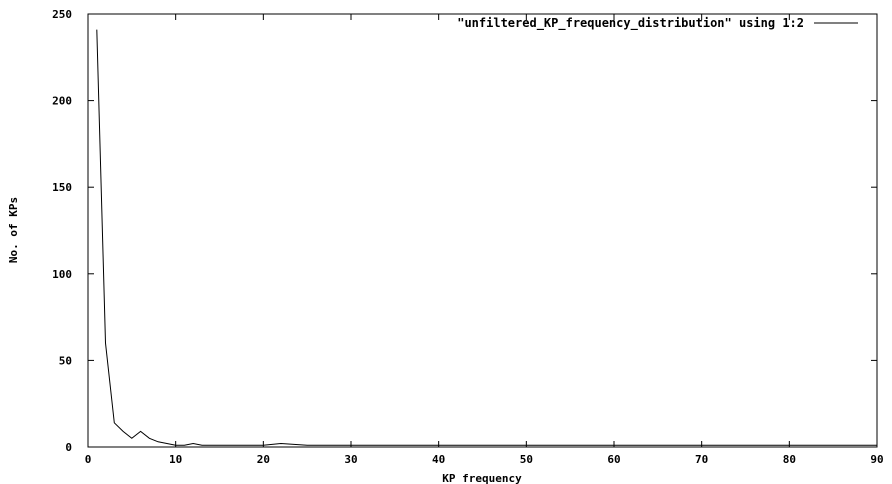 This screenshot has width=892, height=484. I want to click on x-tick-label: 40, so click(438, 459).